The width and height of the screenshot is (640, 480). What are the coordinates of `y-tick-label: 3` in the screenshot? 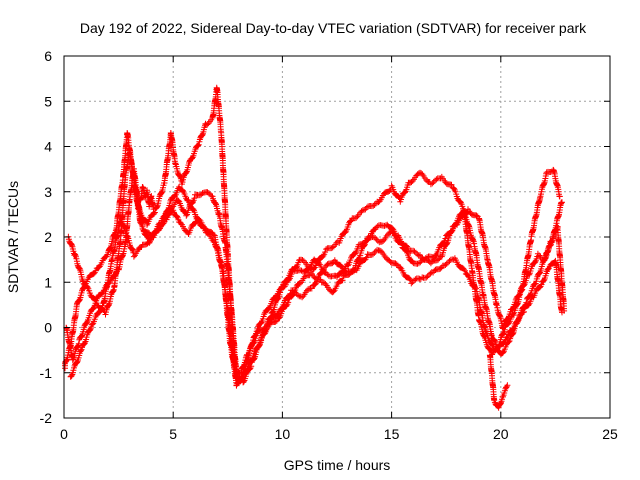 It's located at (48, 192).